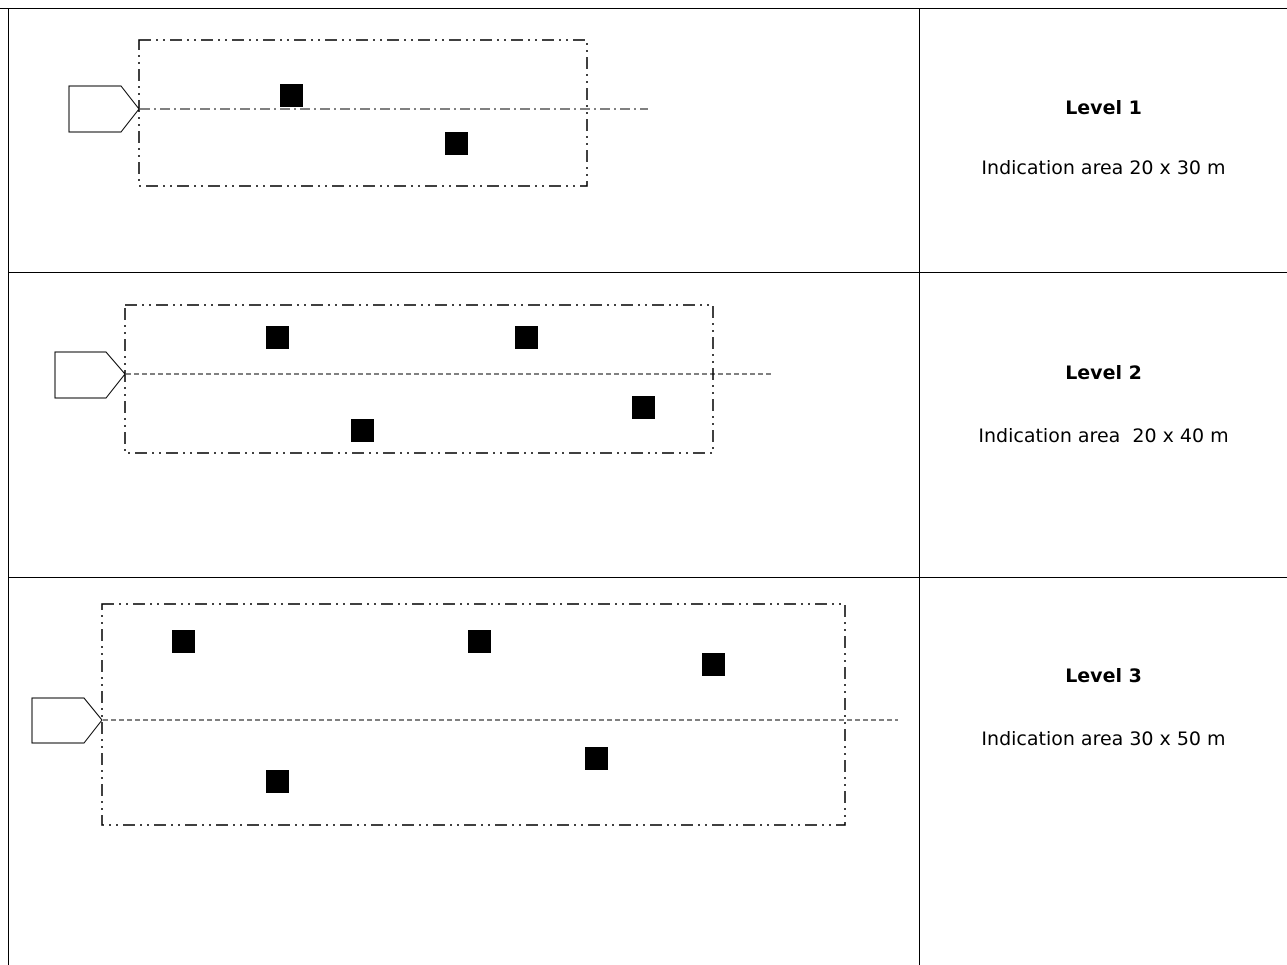 This screenshot has height=965, width=1287. What do you see at coordinates (1103, 424) in the screenshot?
I see `level-2-label-cell: Level 2 Indication area 20 x 40 m` at bounding box center [1103, 424].